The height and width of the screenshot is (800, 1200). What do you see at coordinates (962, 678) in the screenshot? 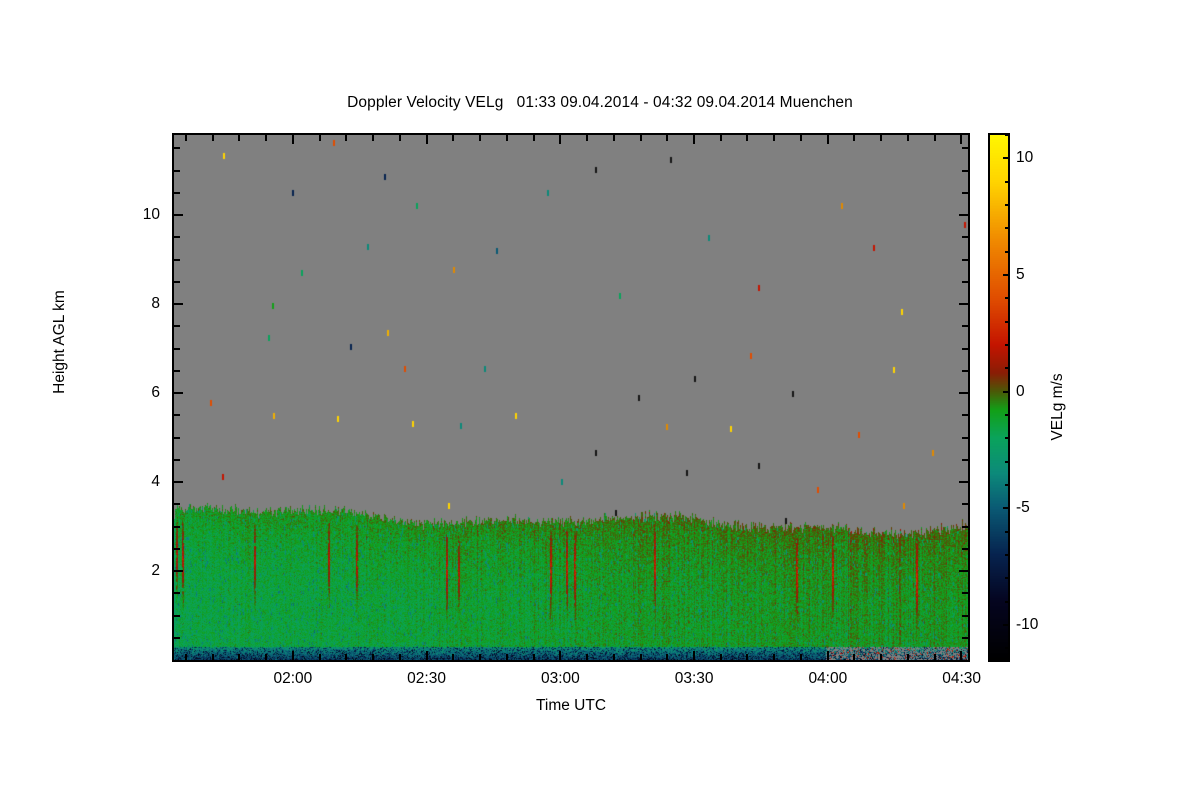
I see `x-tick-label: 04:30` at bounding box center [962, 678].